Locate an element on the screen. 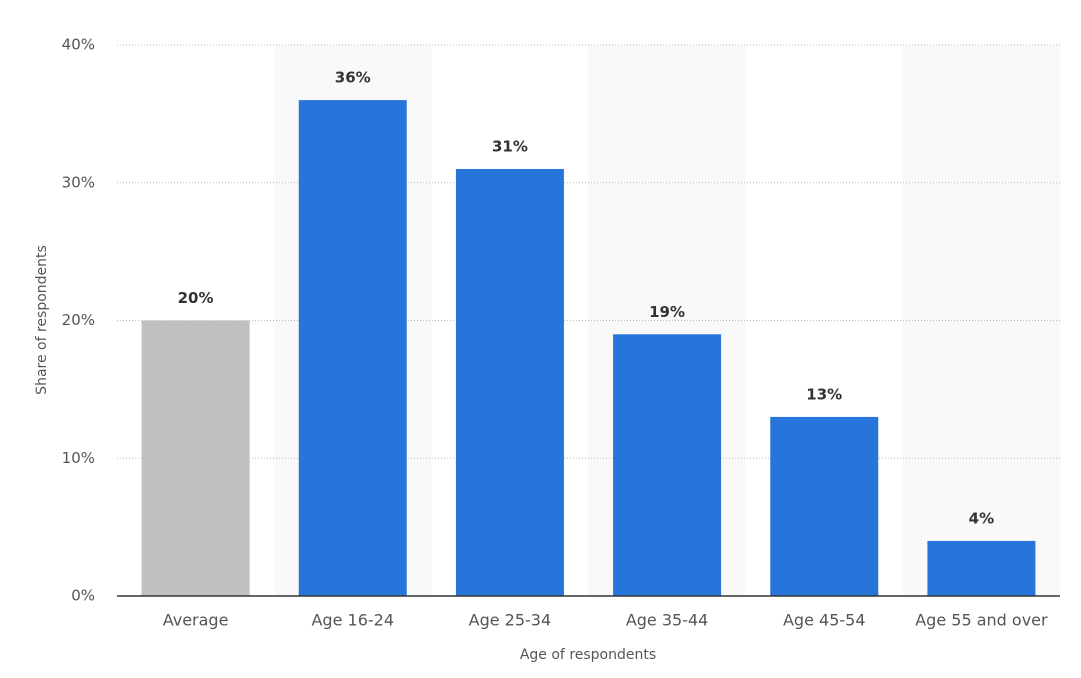 This screenshot has width=1081, height=678. value-label: 20% is located at coordinates (196, 298).